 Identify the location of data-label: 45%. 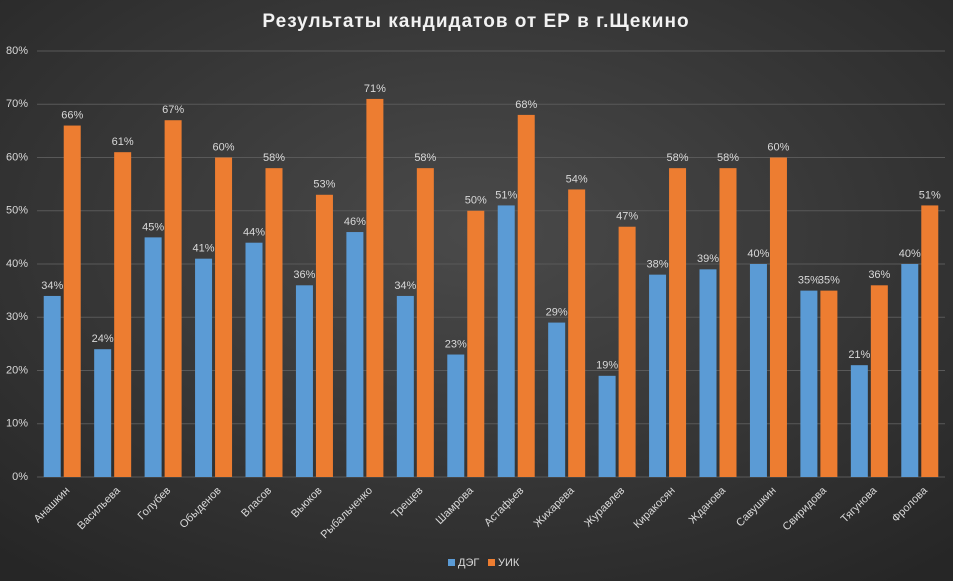
(153, 227).